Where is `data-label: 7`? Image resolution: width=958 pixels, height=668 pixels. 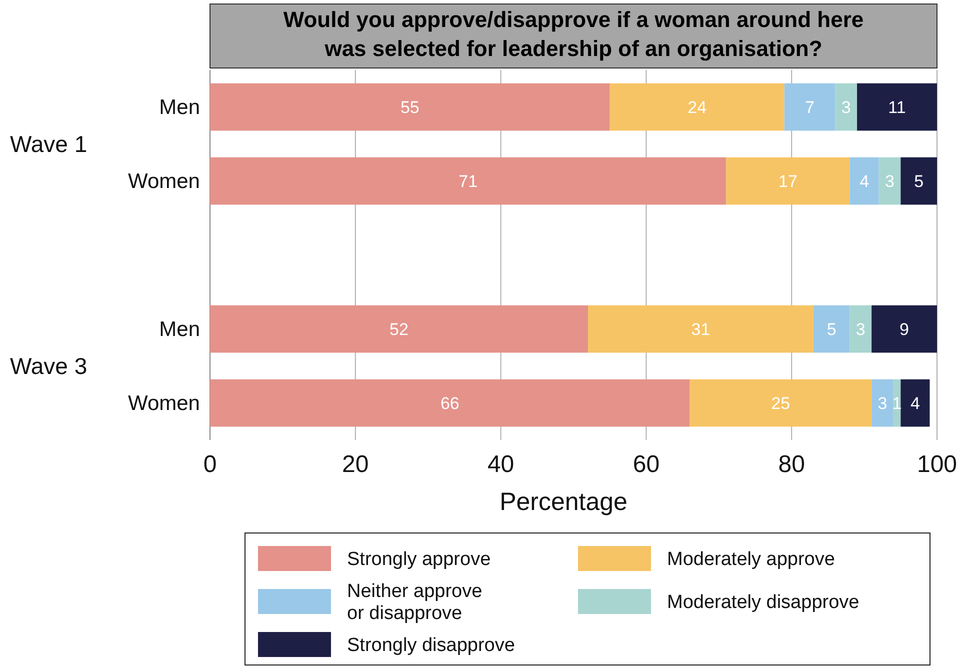
data-label: 7 is located at coordinates (810, 107).